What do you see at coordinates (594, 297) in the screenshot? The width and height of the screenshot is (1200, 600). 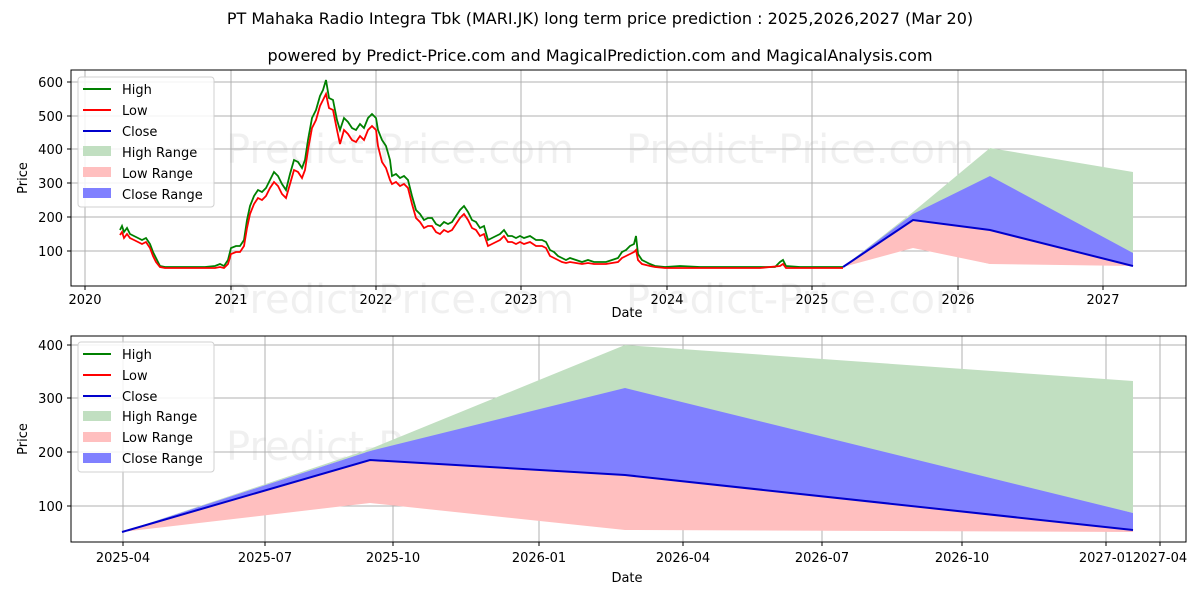 I see `top-x-ticks: 2020 2021 2022 2023 2024 2025 2026 2027` at bounding box center [594, 297].